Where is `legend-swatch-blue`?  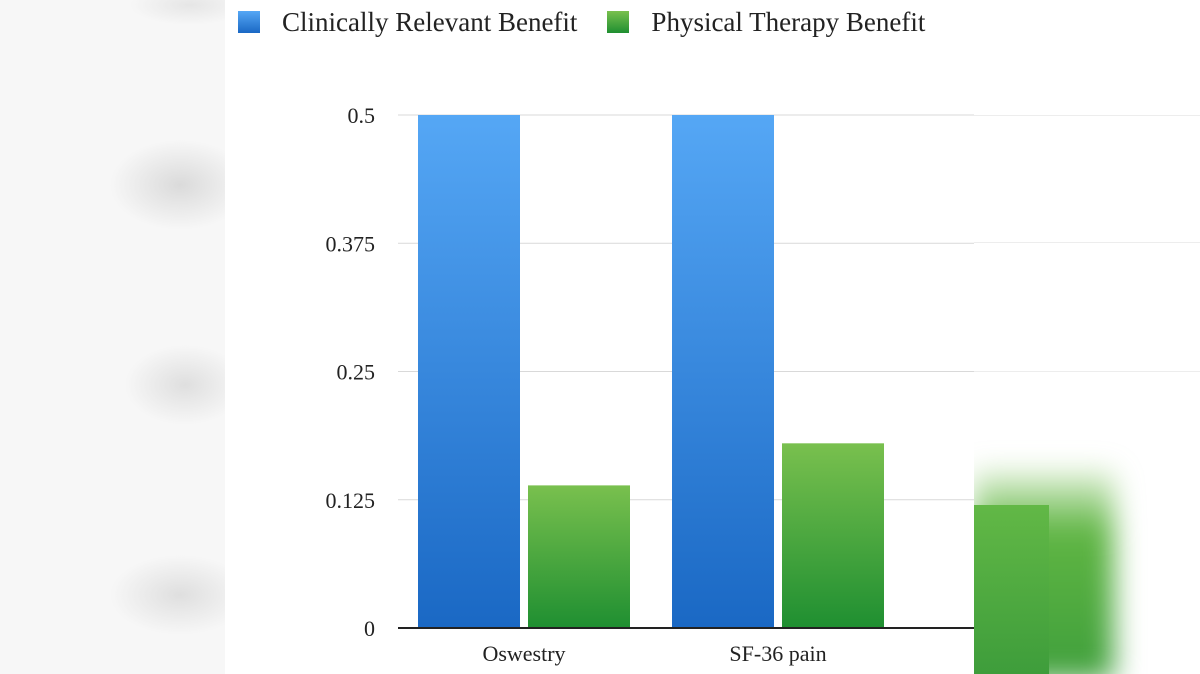
legend-swatch-blue is located at coordinates (249, 22).